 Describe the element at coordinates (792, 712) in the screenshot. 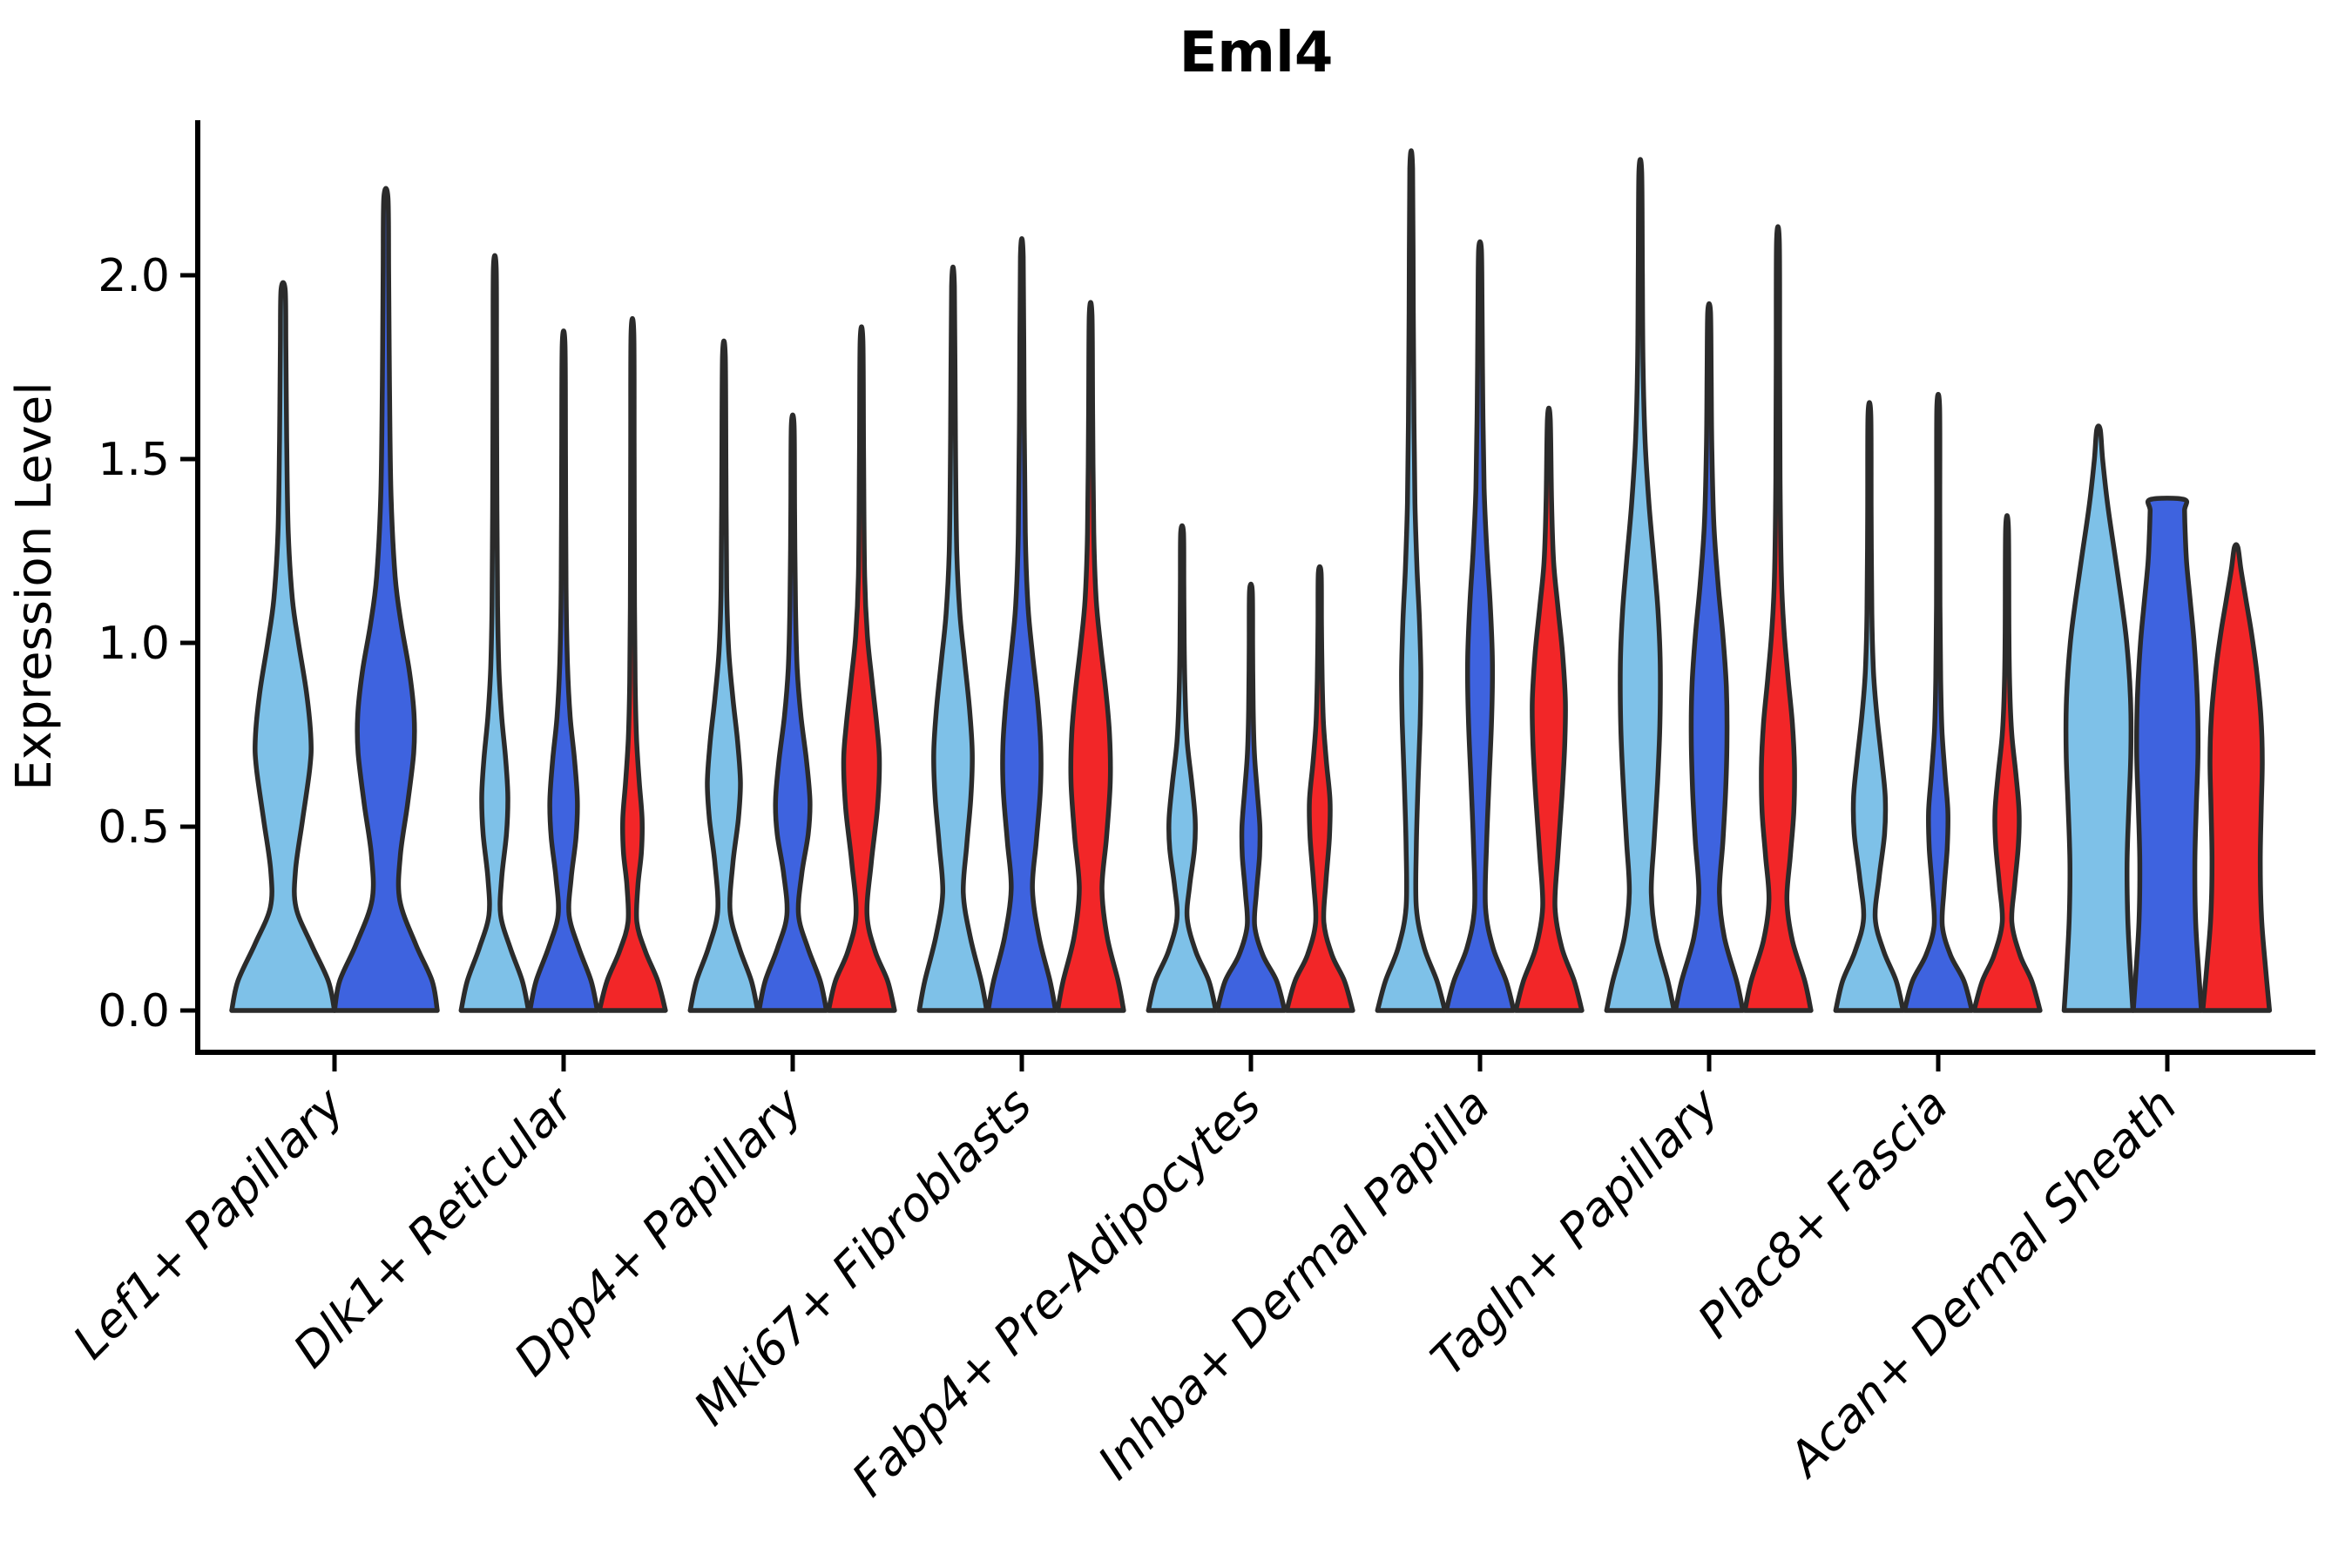

I see `violin-dpp4-papillary-dark-blue` at that location.